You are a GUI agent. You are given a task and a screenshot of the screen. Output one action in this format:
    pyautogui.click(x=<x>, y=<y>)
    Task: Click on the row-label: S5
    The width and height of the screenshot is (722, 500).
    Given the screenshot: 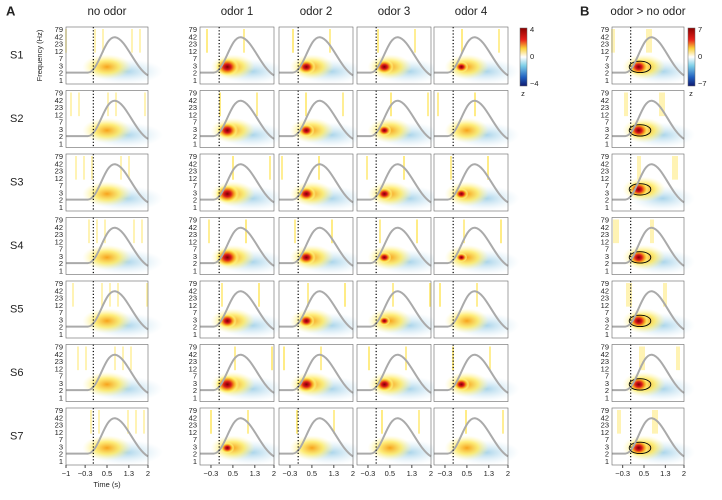 What is the action you would take?
    pyautogui.click(x=16, y=309)
    